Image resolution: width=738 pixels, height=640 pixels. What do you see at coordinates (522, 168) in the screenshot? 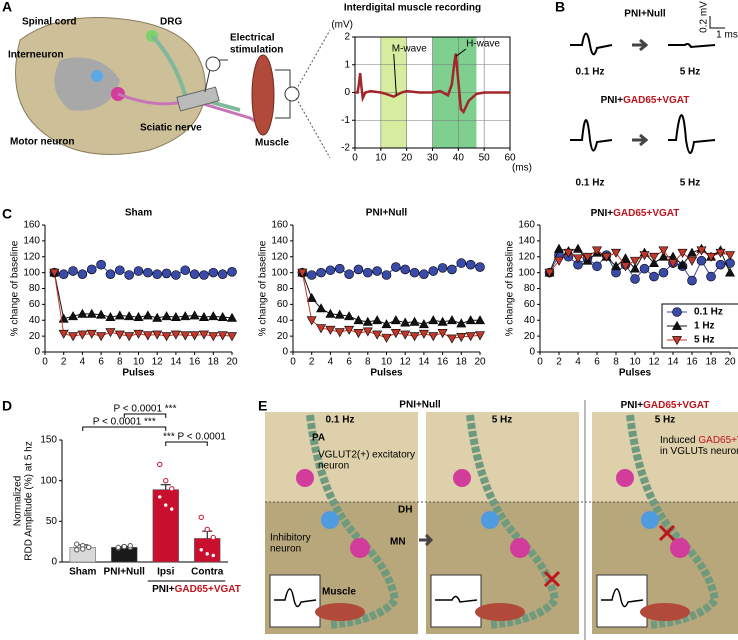
I see `label: (ms)` at bounding box center [522, 168].